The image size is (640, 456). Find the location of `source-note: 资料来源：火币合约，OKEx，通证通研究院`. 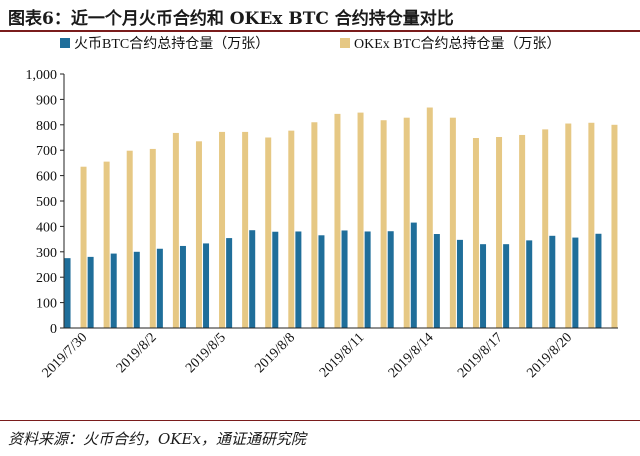

source-note: 资料来源：火币合约，OKEx，通证通研究院 is located at coordinates (157, 439).